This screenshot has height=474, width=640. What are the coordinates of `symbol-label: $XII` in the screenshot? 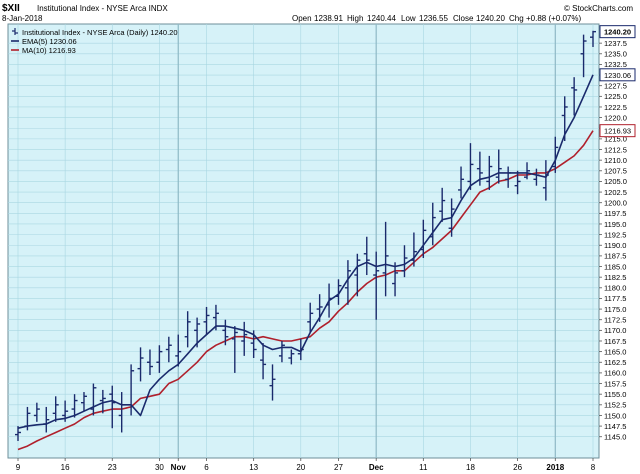 It's located at (11, 8).